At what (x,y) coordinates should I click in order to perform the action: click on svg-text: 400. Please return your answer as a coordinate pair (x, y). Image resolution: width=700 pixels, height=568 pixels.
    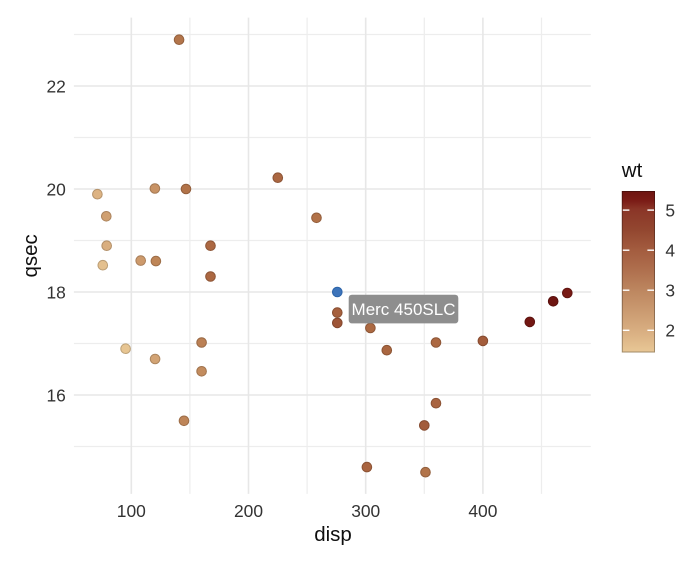
    Looking at the image, I should click on (482, 511).